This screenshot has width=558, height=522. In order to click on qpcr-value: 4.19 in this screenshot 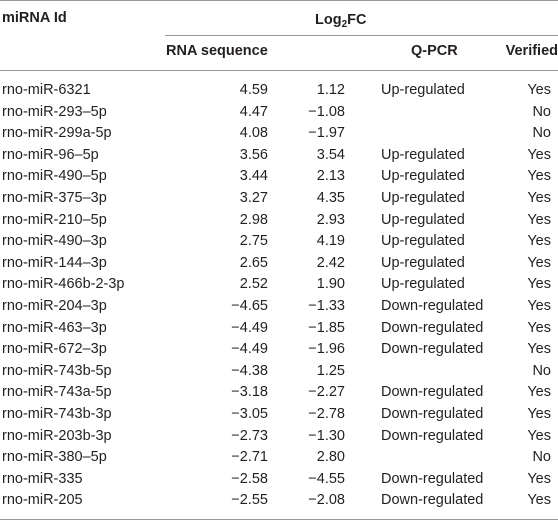, I will do `click(330, 241)`.